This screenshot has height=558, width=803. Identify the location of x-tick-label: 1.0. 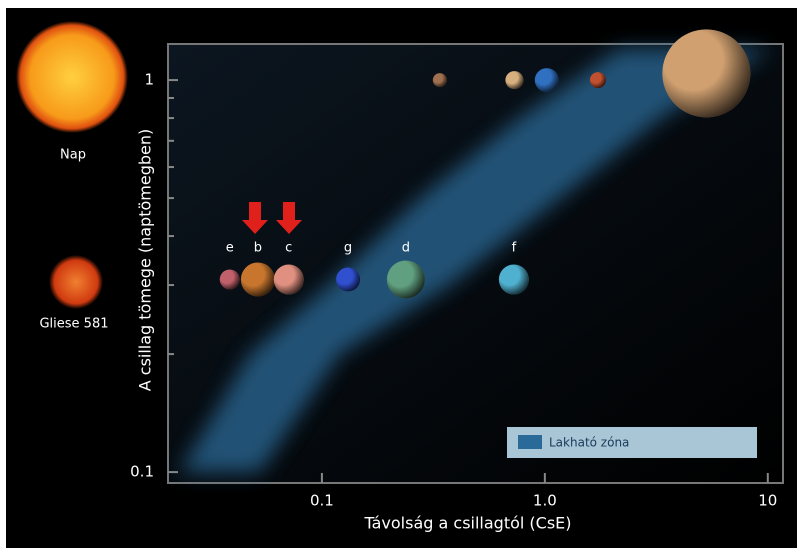
(545, 501).